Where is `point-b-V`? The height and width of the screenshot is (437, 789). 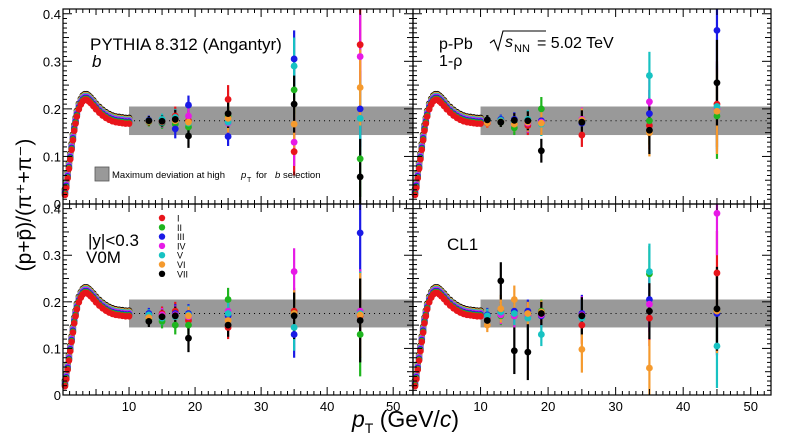
point-b-V is located at coordinates (360, 118).